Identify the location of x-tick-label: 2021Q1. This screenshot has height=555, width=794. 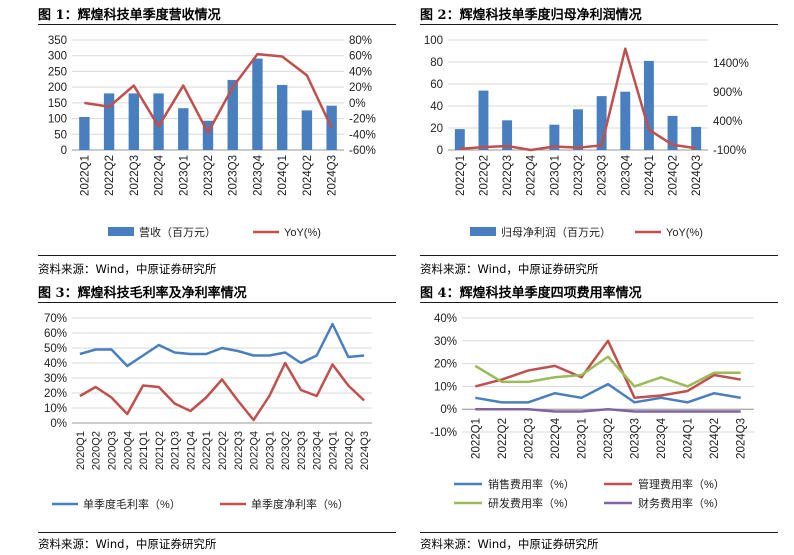
(144, 450).